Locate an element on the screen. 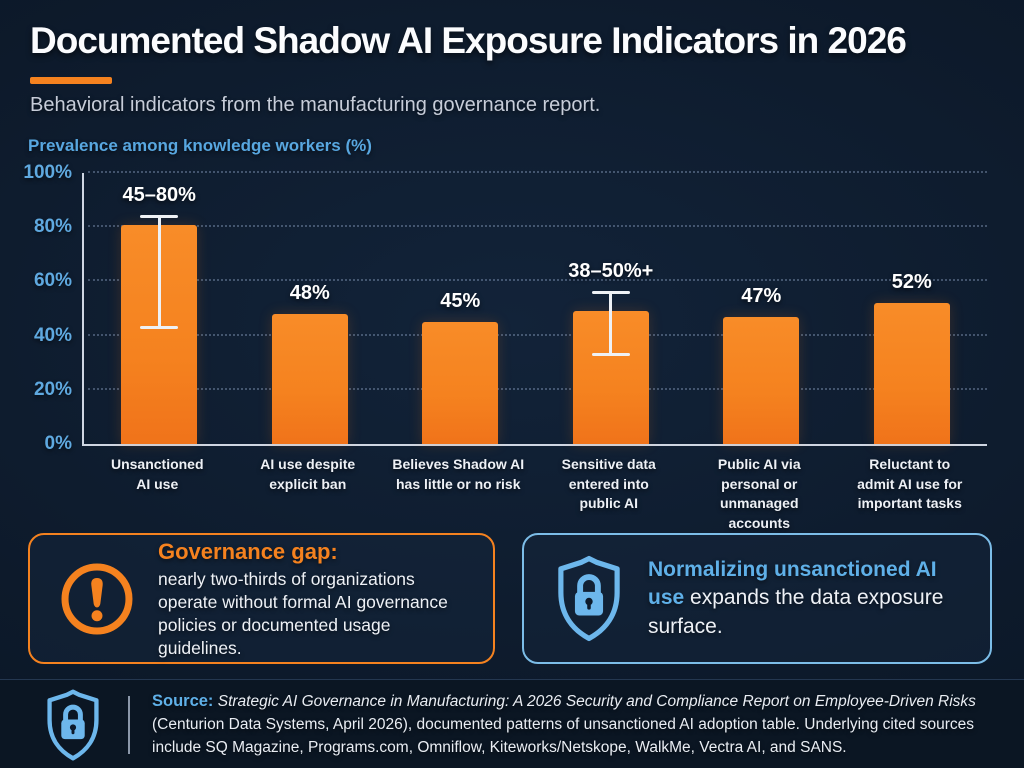  bar-slot: 52% is located at coordinates (912, 308).